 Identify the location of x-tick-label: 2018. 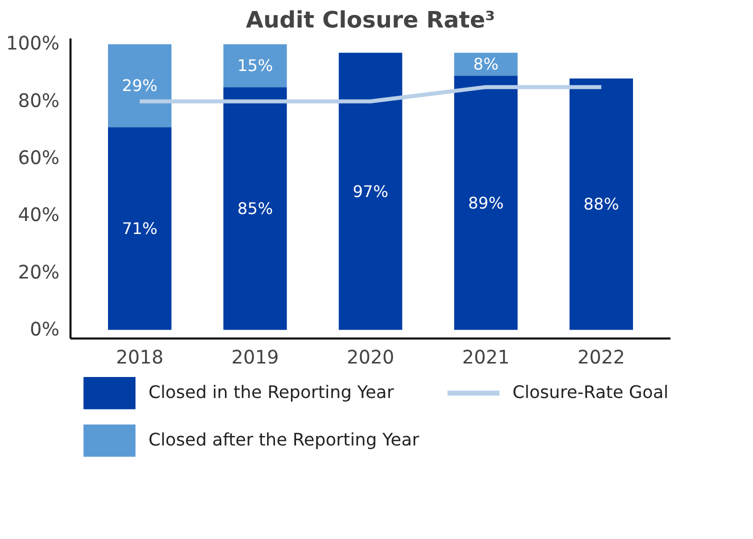
(140, 358).